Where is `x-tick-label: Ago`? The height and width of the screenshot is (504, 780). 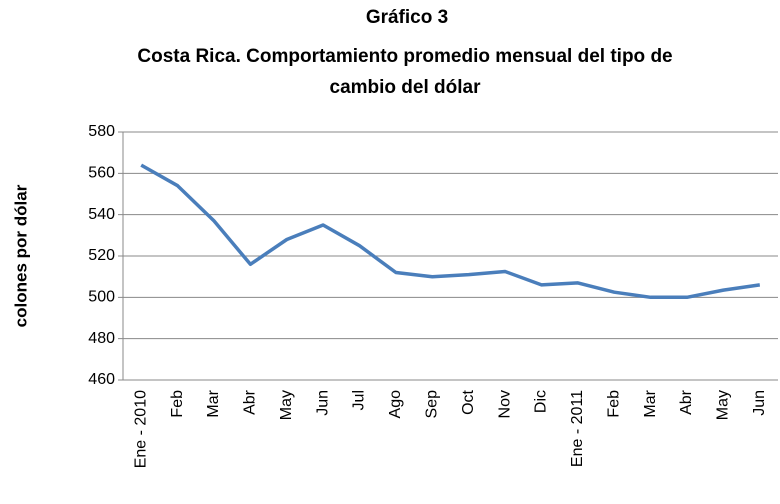 x-tick-label: Ago is located at coordinates (395, 404).